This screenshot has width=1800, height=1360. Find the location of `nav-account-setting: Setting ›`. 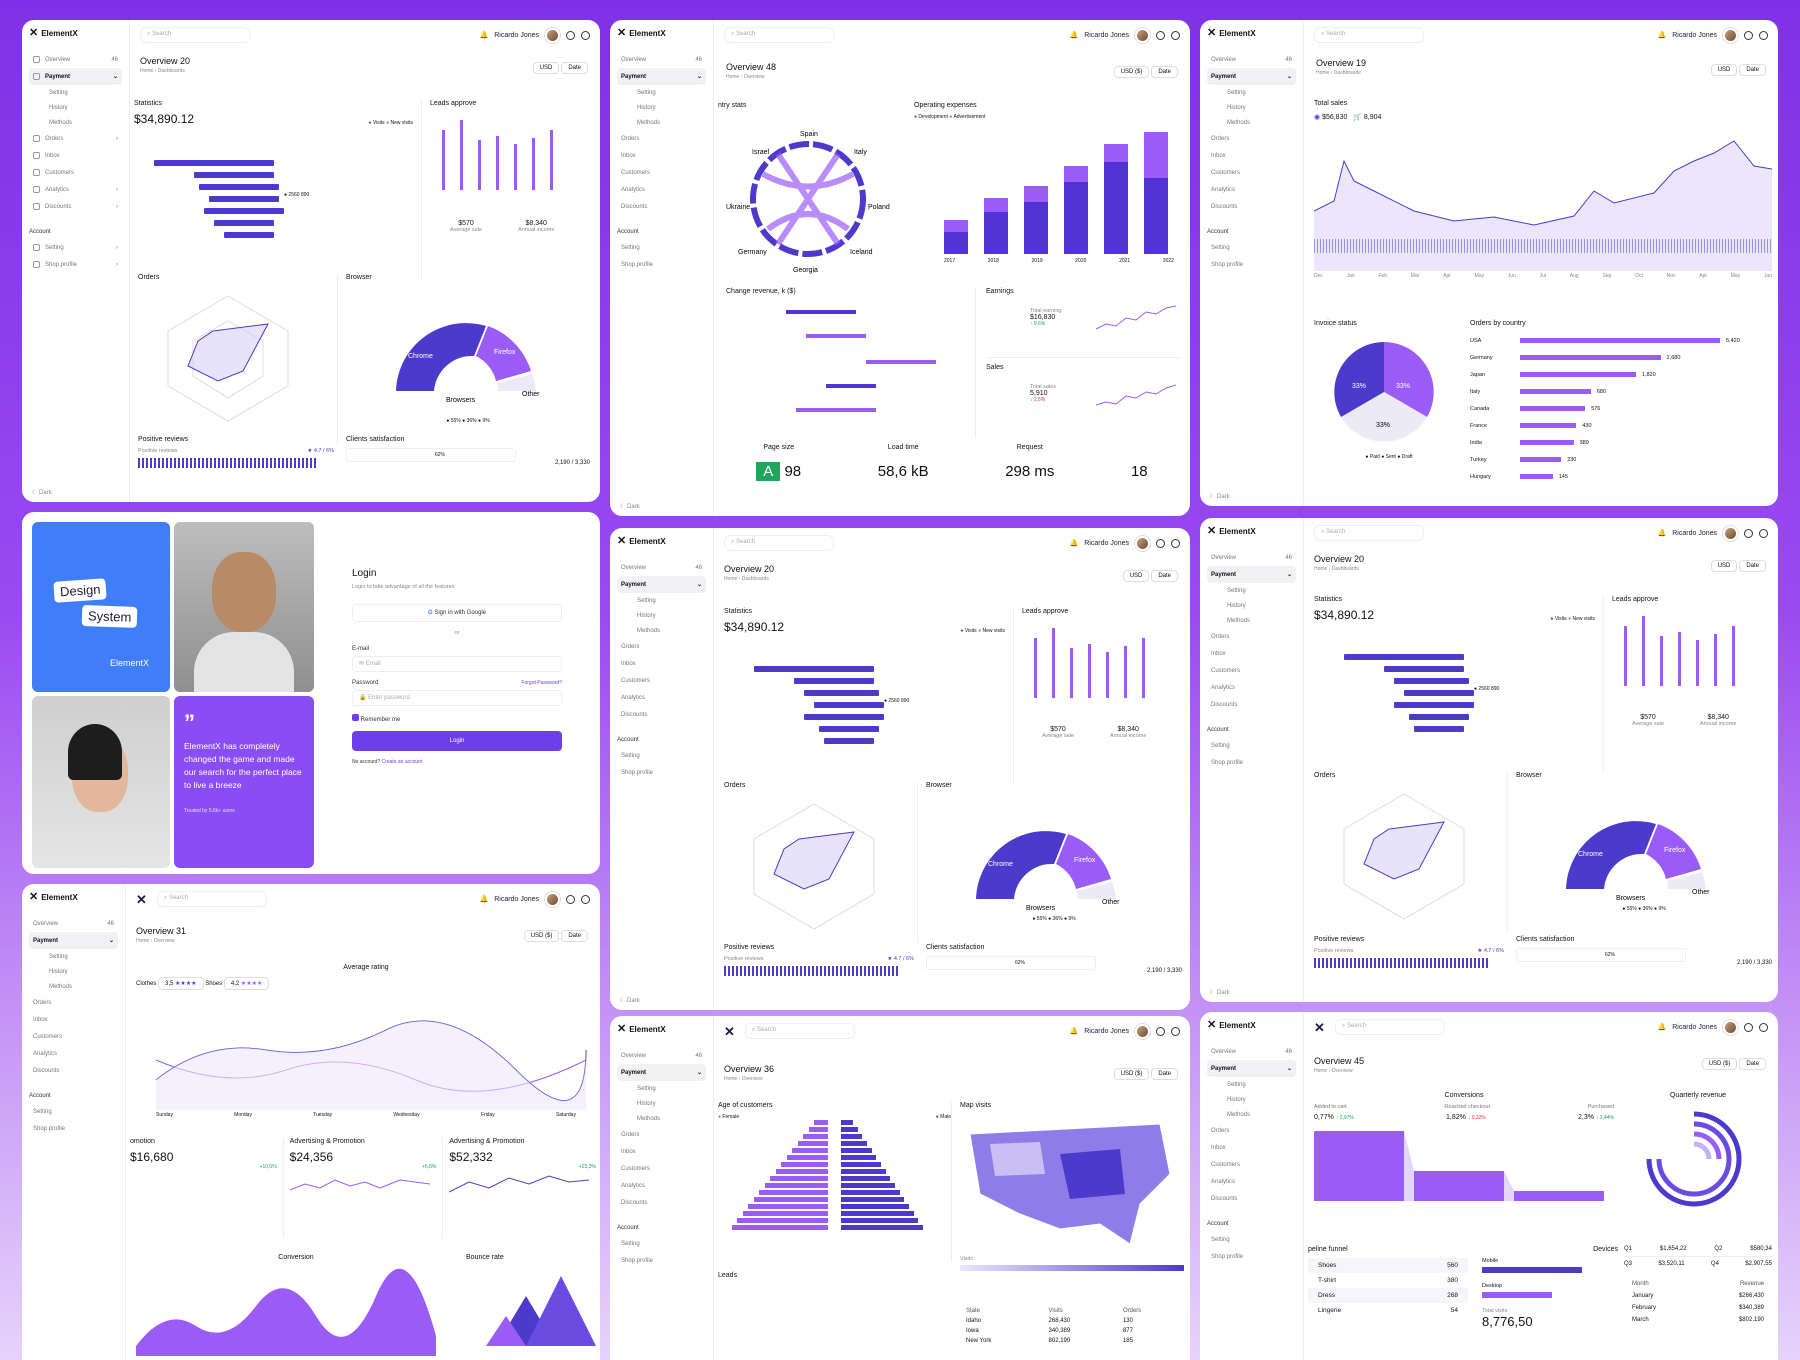

nav-account-setting: Setting › is located at coordinates (75, 247).